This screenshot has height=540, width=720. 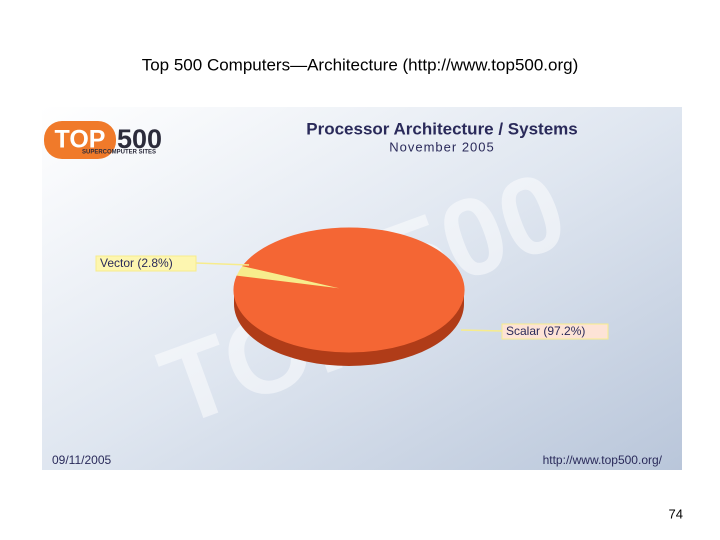 I want to click on logo-tagline: SUPERCOMPUTER SITES, so click(x=119, y=153).